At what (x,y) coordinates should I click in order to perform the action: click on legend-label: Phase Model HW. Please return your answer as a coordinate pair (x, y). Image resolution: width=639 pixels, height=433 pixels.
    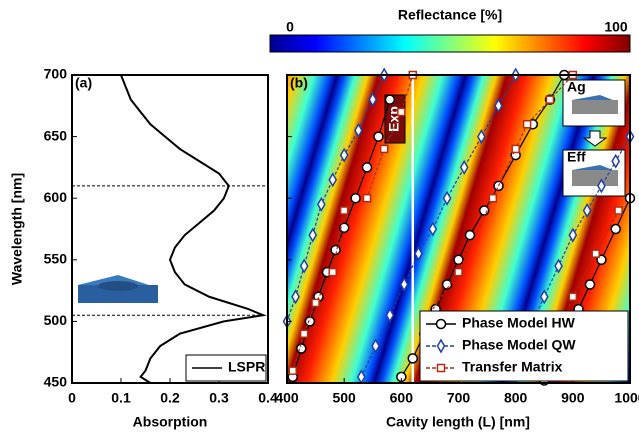
    Looking at the image, I should click on (519, 323).